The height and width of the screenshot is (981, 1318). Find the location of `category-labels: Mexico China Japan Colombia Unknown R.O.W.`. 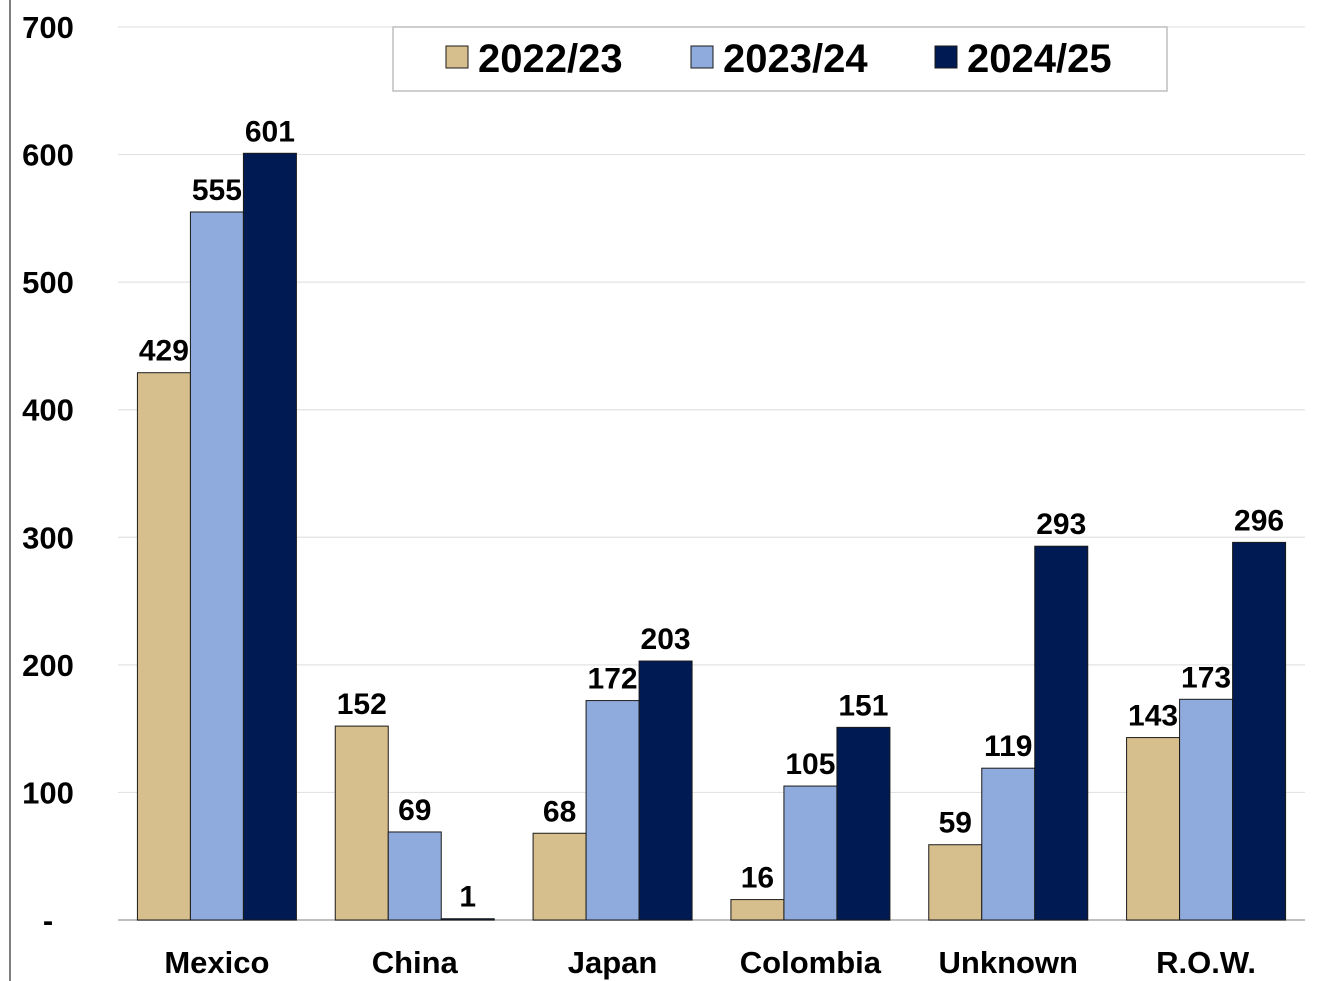

category-labels: Mexico China Japan Colombia Unknown R.O.W. is located at coordinates (710, 962).